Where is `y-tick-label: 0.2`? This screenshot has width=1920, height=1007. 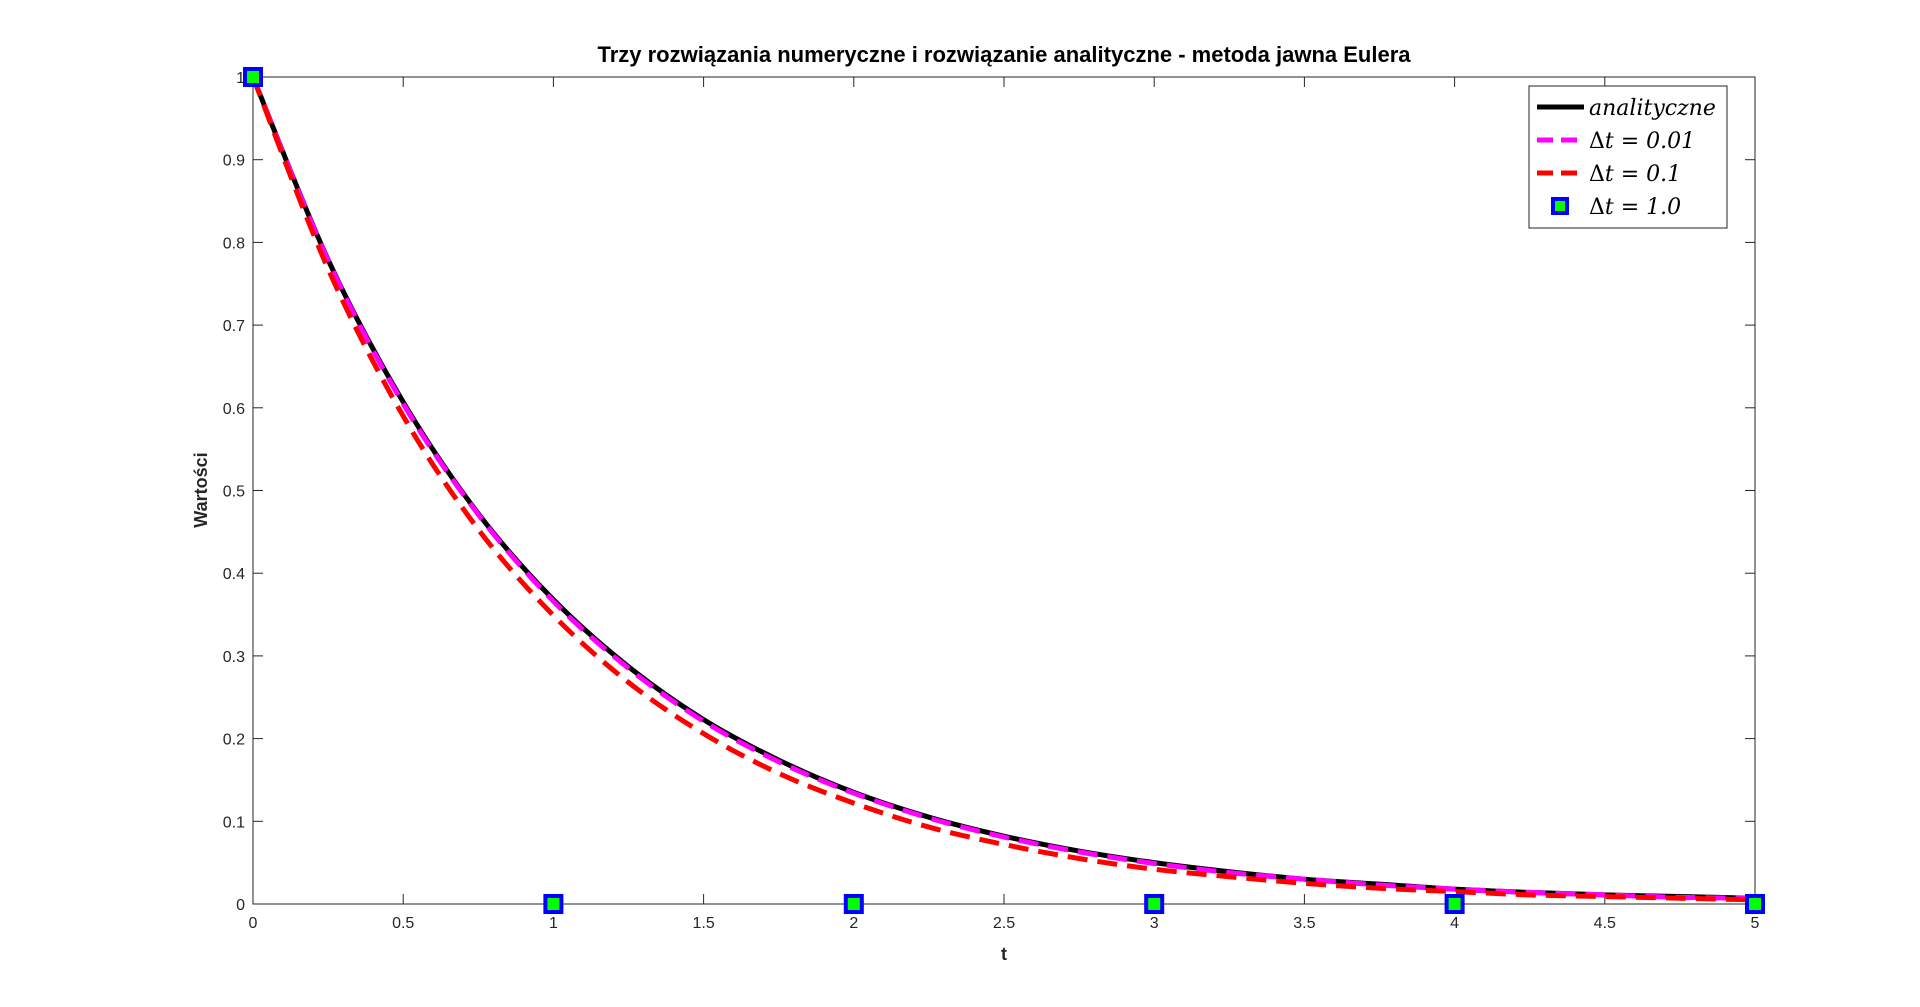 y-tick-label: 0.2 is located at coordinates (234, 740).